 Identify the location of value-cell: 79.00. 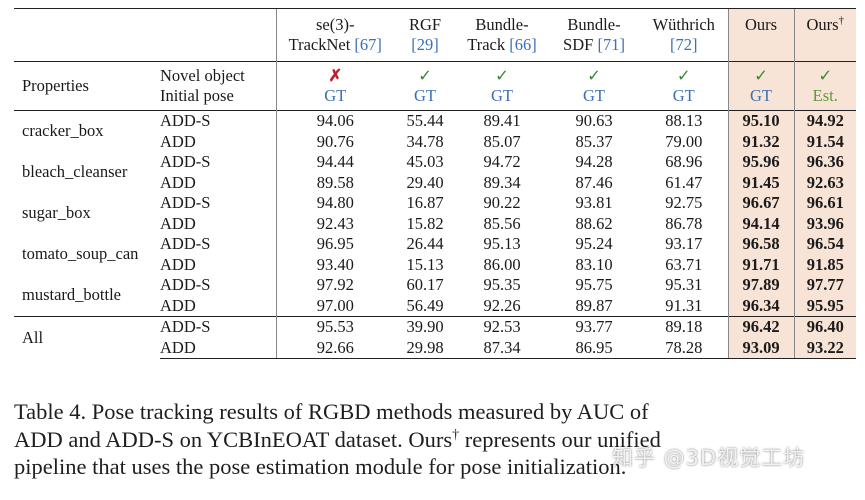
(684, 141).